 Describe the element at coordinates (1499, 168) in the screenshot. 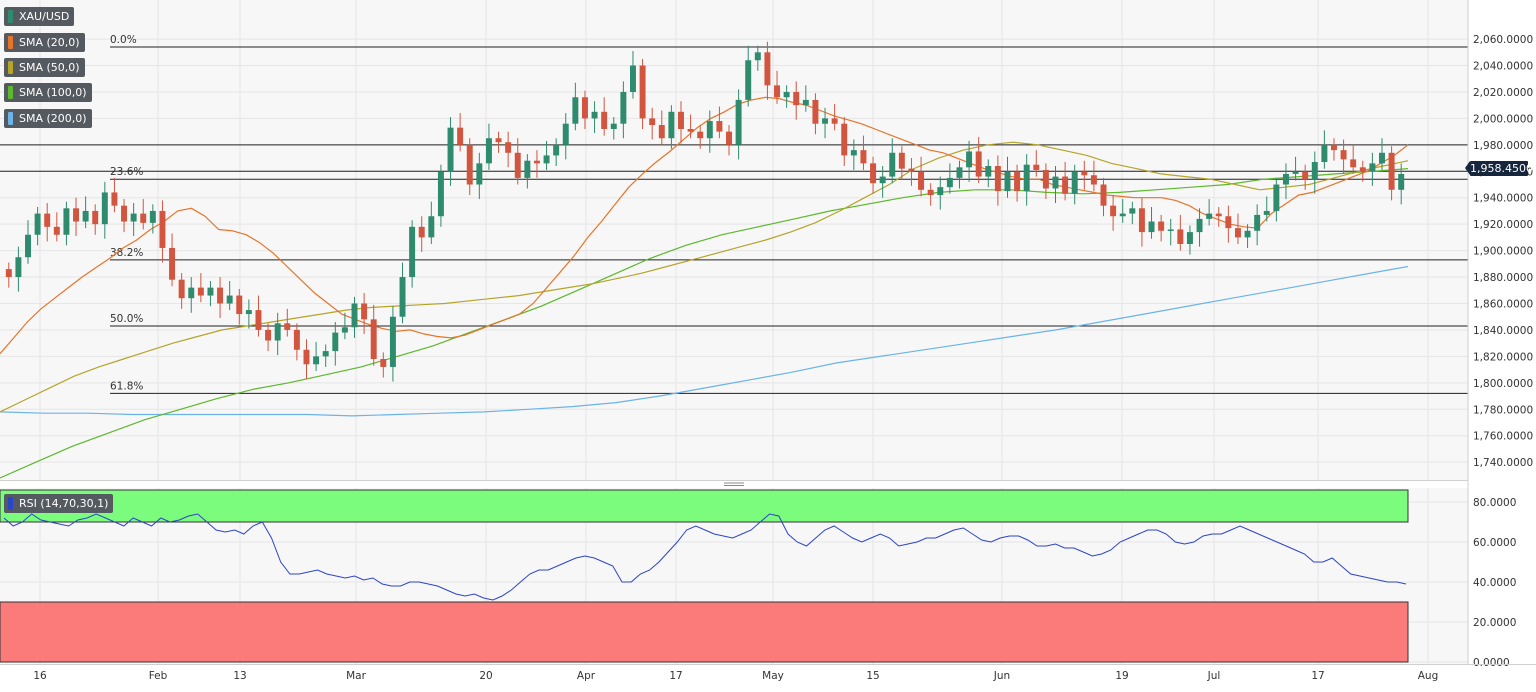

I see `current-price-badge: 1,958.4500` at that location.